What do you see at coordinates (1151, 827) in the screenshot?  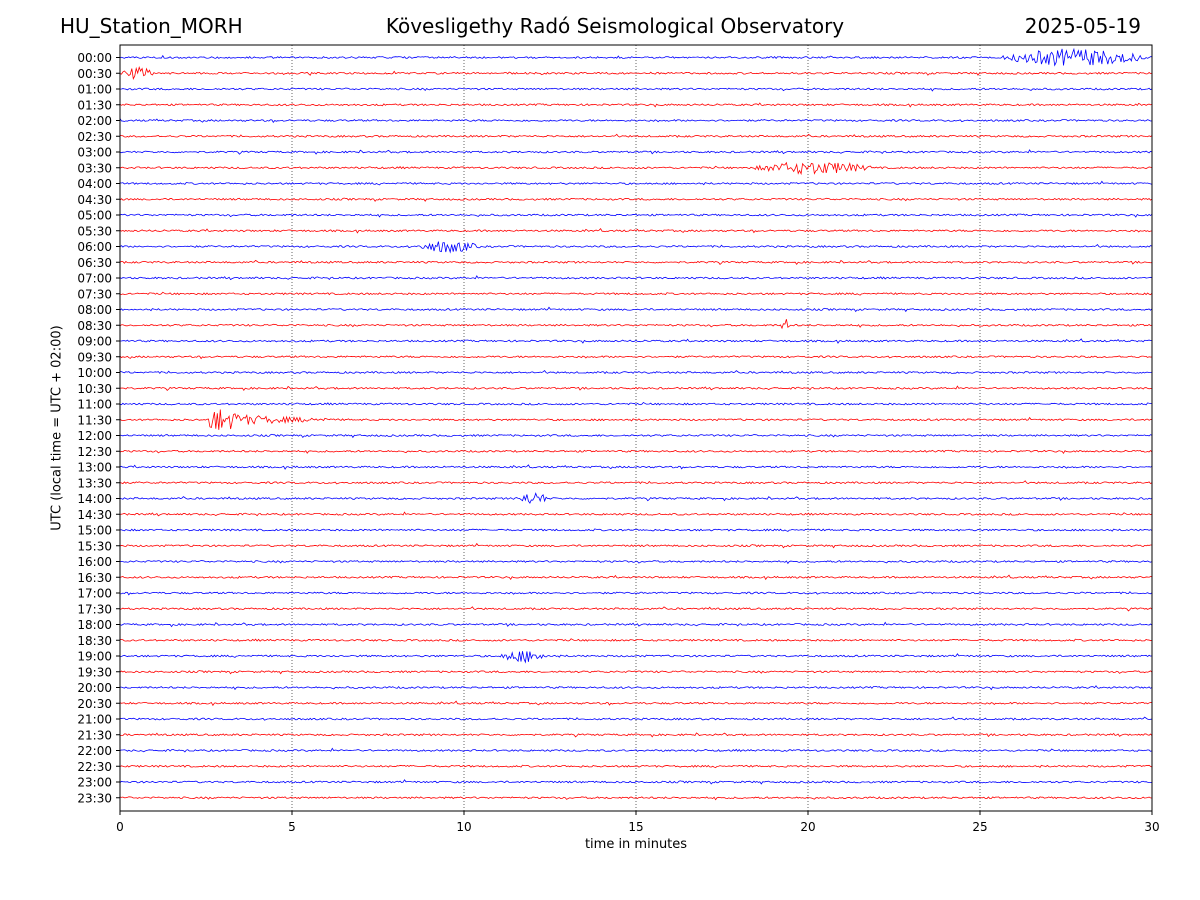 I see `x-tick-label: 30` at bounding box center [1151, 827].